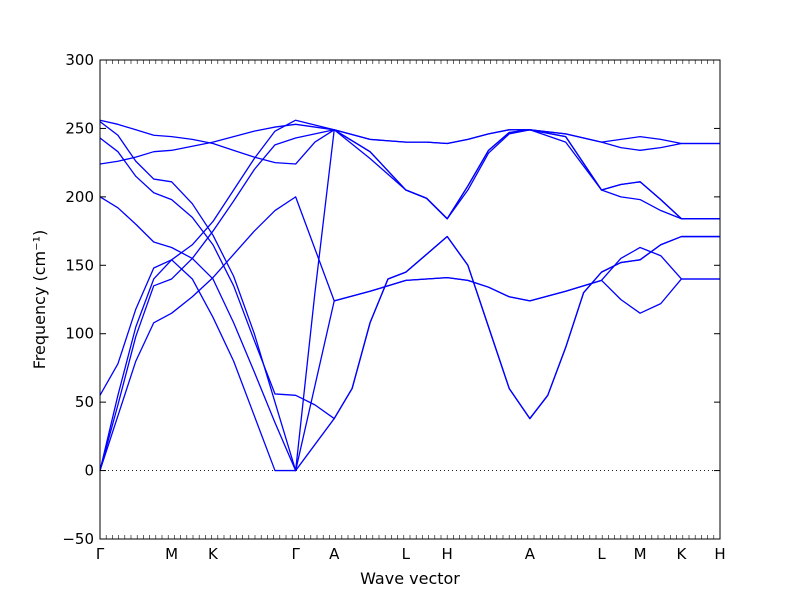 The image size is (800, 600). Describe the element at coordinates (79, 265) in the screenshot. I see `y-tick-label: 150` at that location.